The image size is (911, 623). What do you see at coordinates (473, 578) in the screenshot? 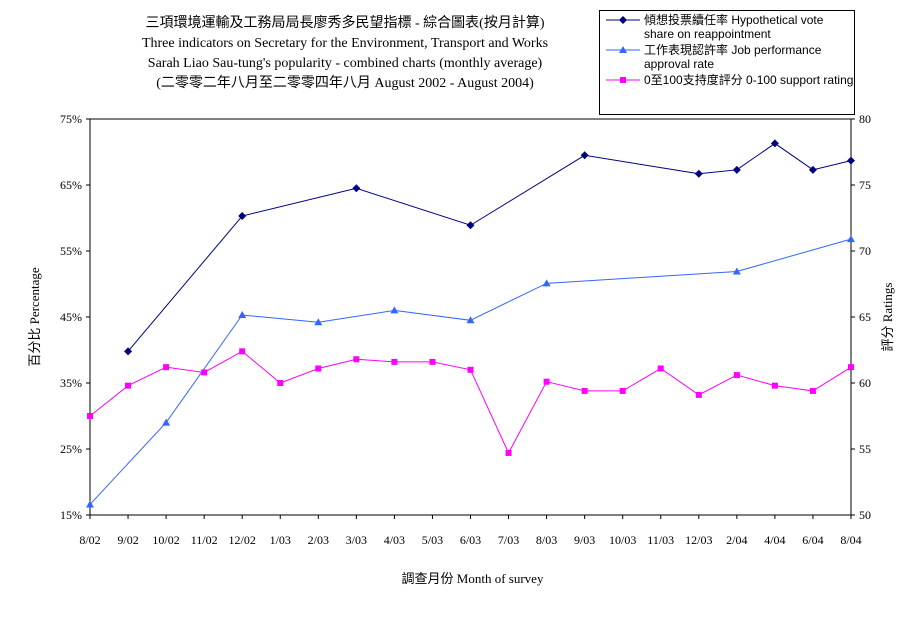
I see `x-axis-title: 調查月份 Month of survey` at bounding box center [473, 578].